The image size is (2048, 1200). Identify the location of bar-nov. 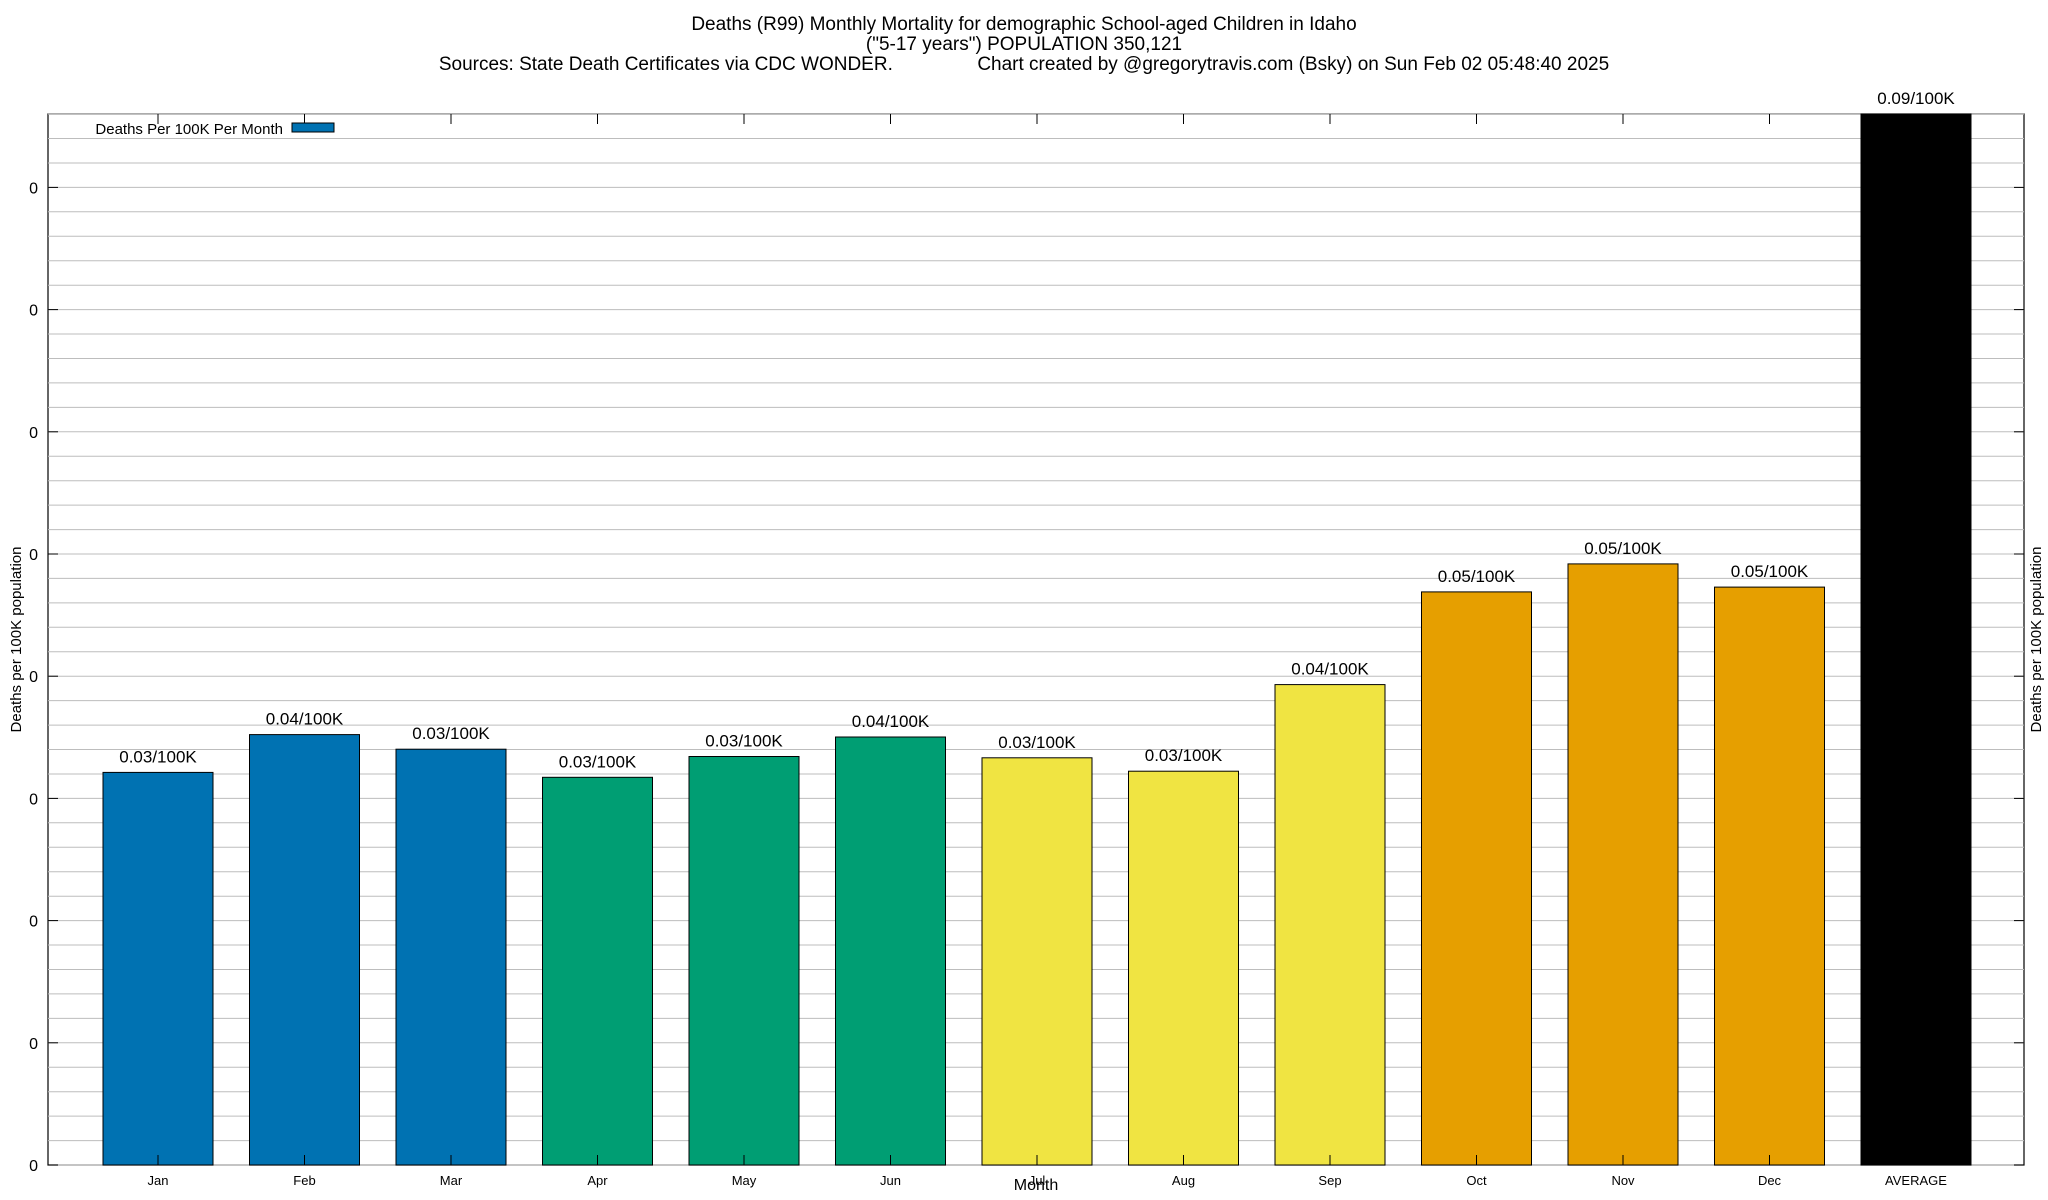
(1623, 864).